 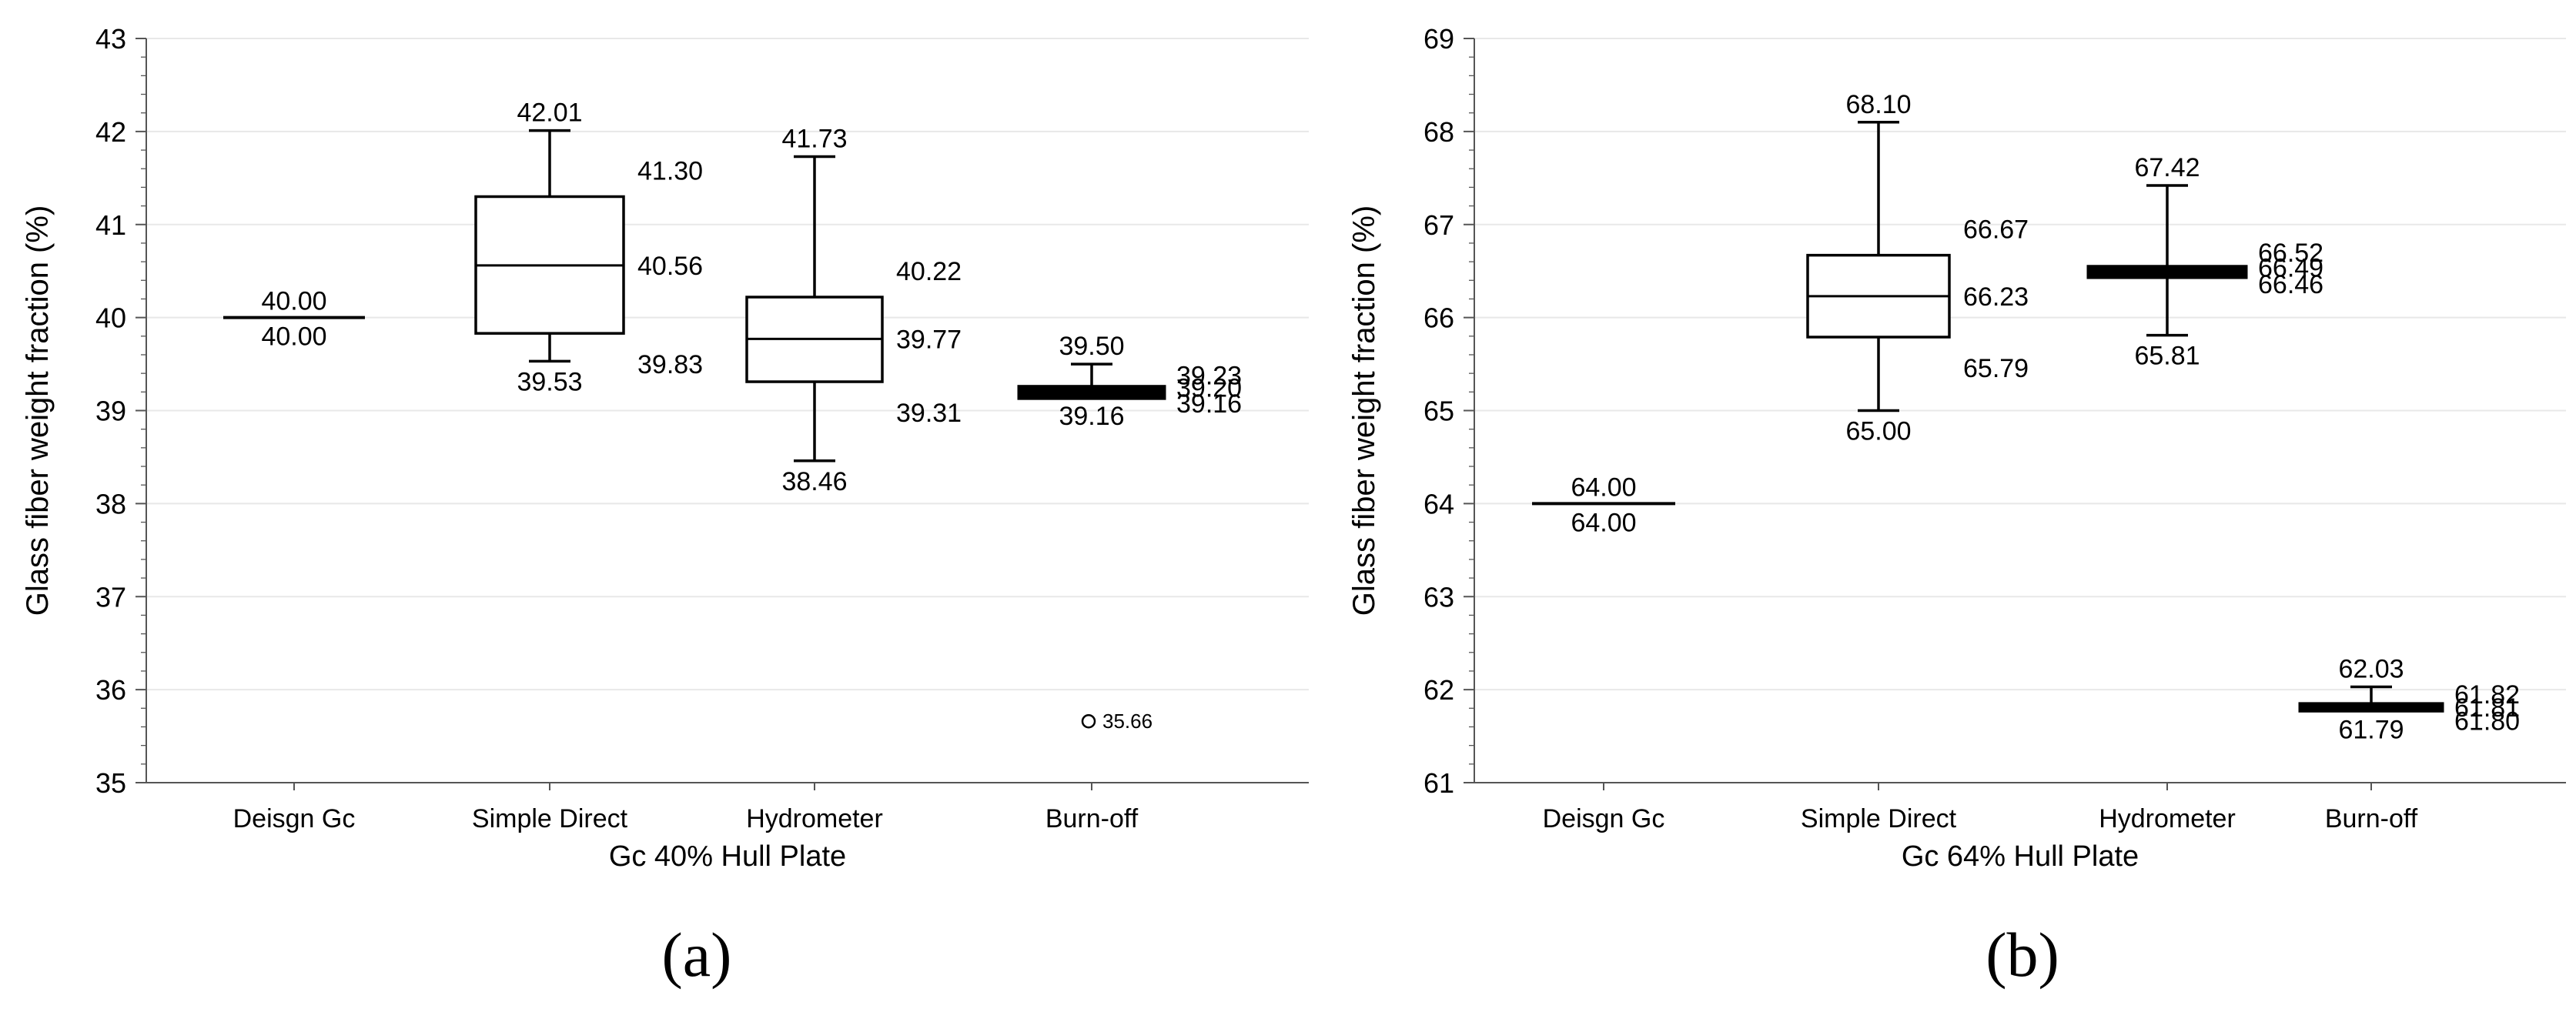 What do you see at coordinates (1996, 297) in the screenshot?
I see `median-value-label: 66.23` at bounding box center [1996, 297].